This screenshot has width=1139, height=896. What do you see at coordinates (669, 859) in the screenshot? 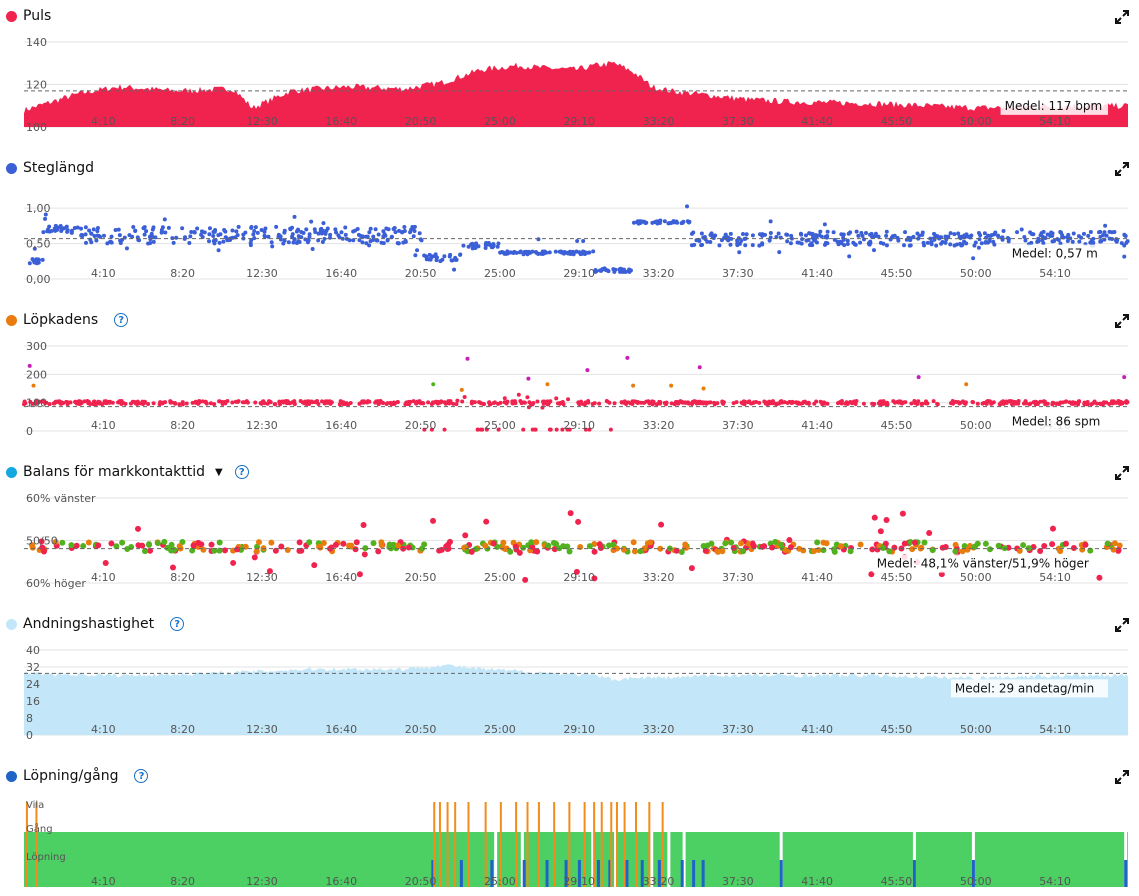
I see `gap-mark` at bounding box center [669, 859].